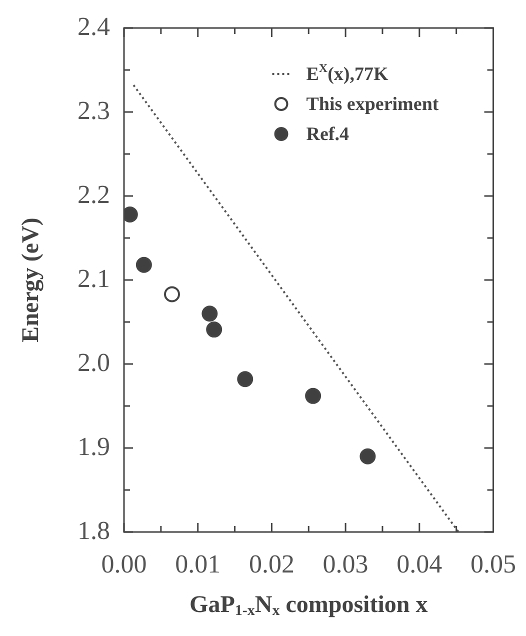 This screenshot has width=526, height=636. What do you see at coordinates (124, 563) in the screenshot?
I see `x-tick-label: 0.00` at bounding box center [124, 563].